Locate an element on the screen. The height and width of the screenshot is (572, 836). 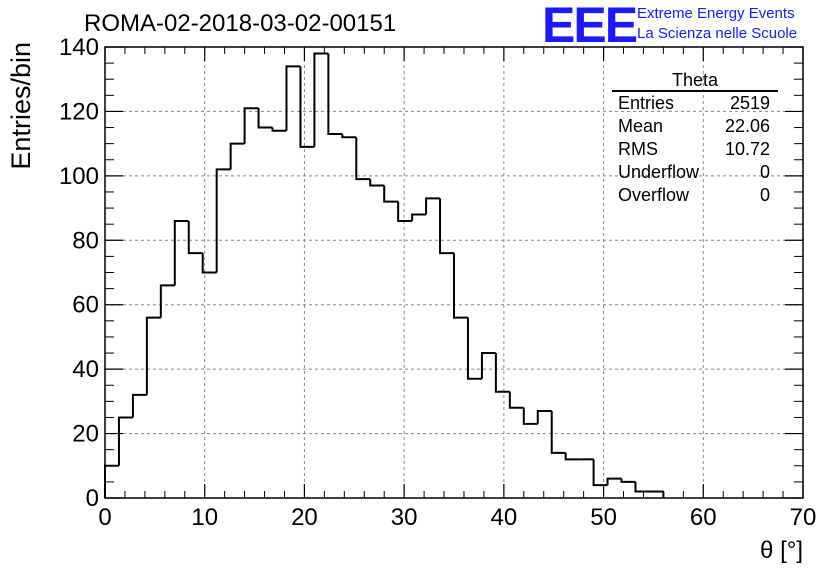
x-tick-label: 10 is located at coordinates (204, 517).